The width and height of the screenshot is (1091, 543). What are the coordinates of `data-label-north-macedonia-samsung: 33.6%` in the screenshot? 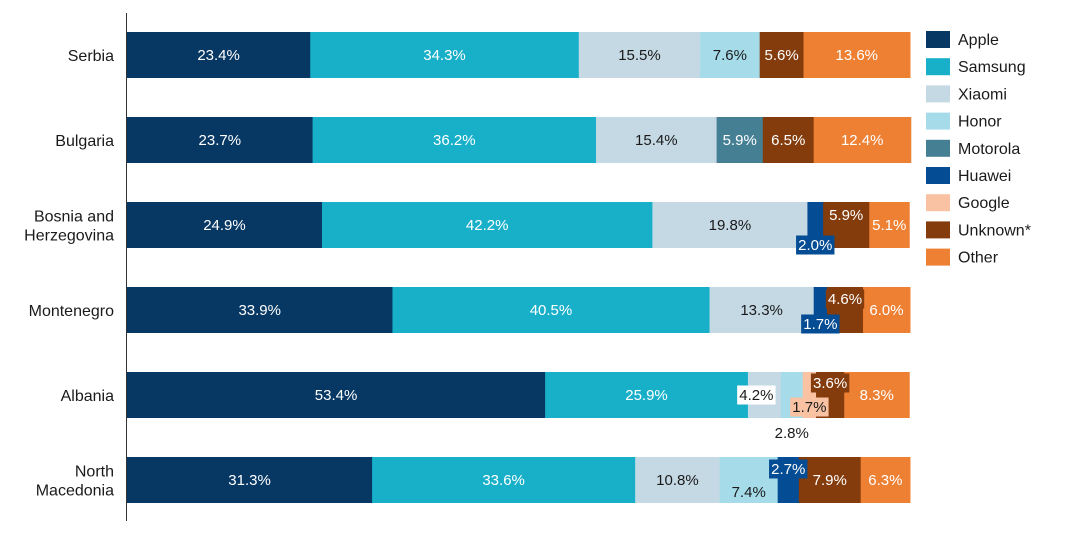 It's located at (503, 480).